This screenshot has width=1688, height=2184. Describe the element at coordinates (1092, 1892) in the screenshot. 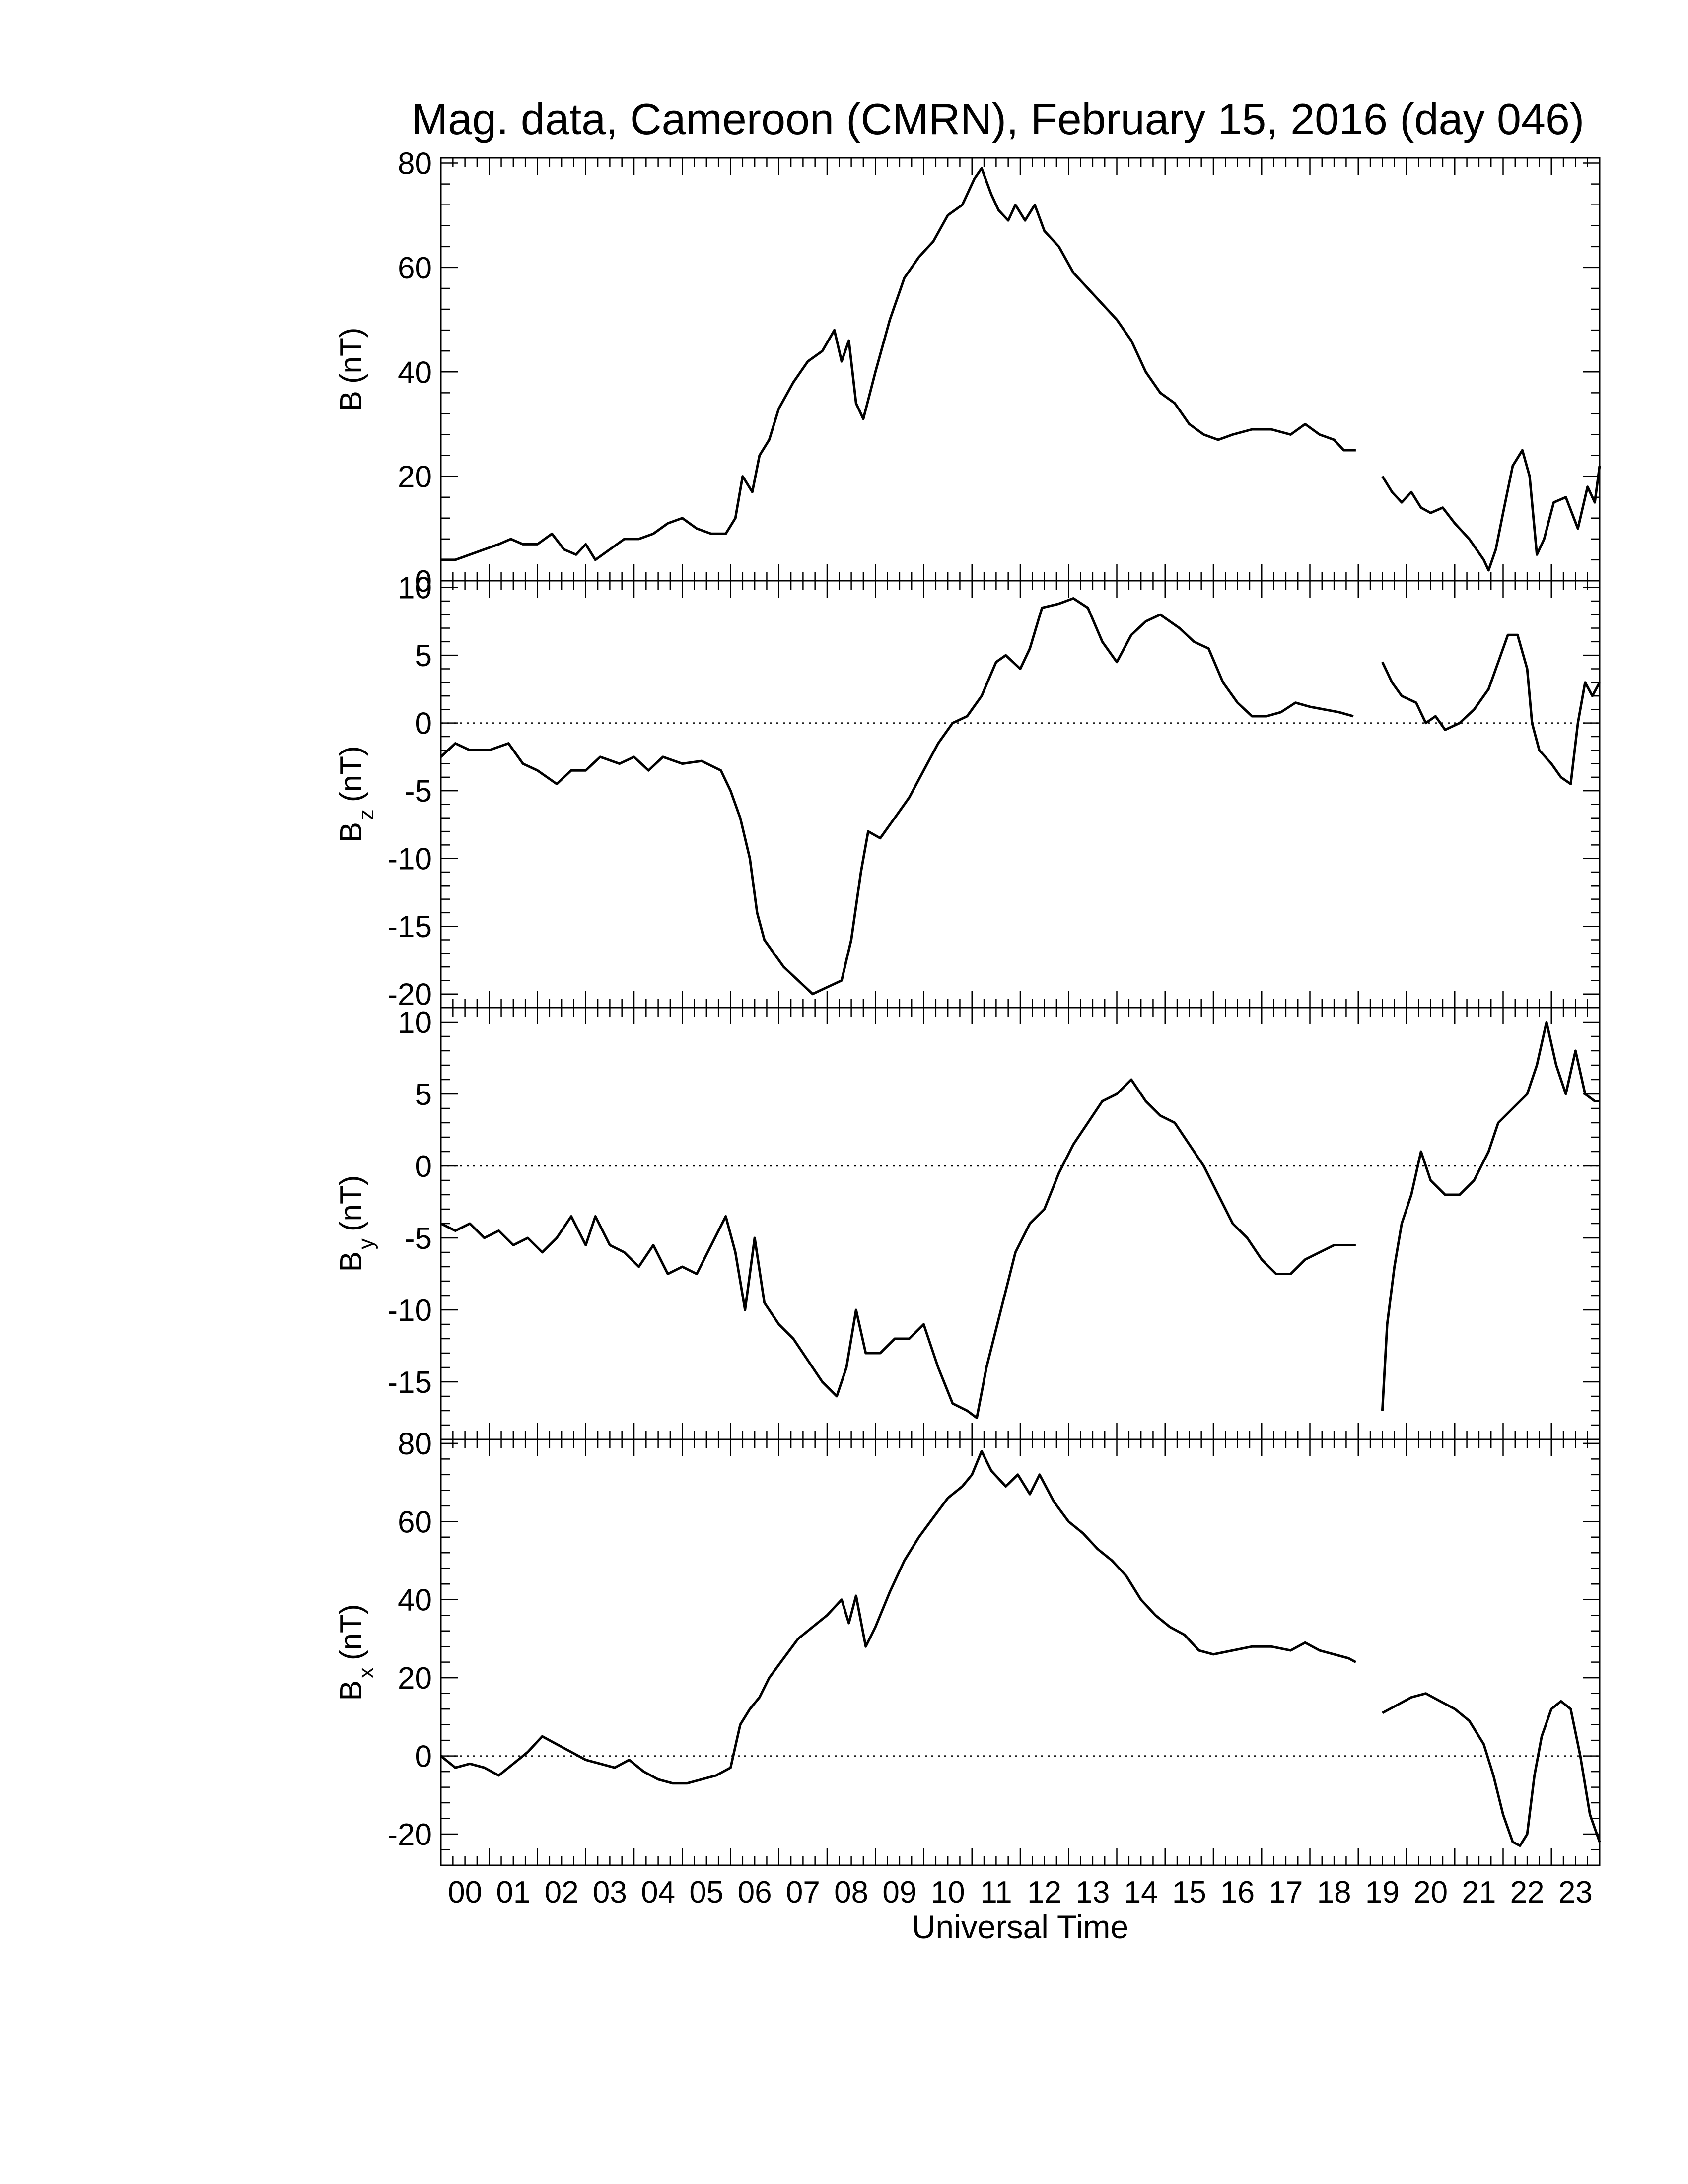

I see `x-tick-label: 13` at that location.